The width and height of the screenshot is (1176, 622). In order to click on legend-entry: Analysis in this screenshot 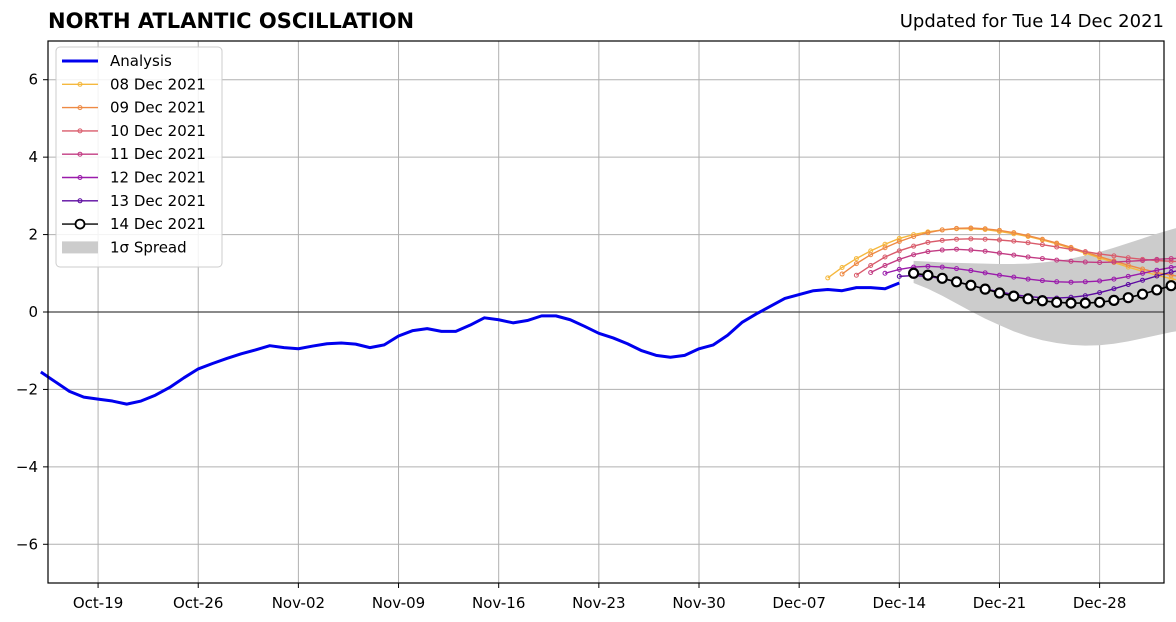, I will do `click(117, 61)`.